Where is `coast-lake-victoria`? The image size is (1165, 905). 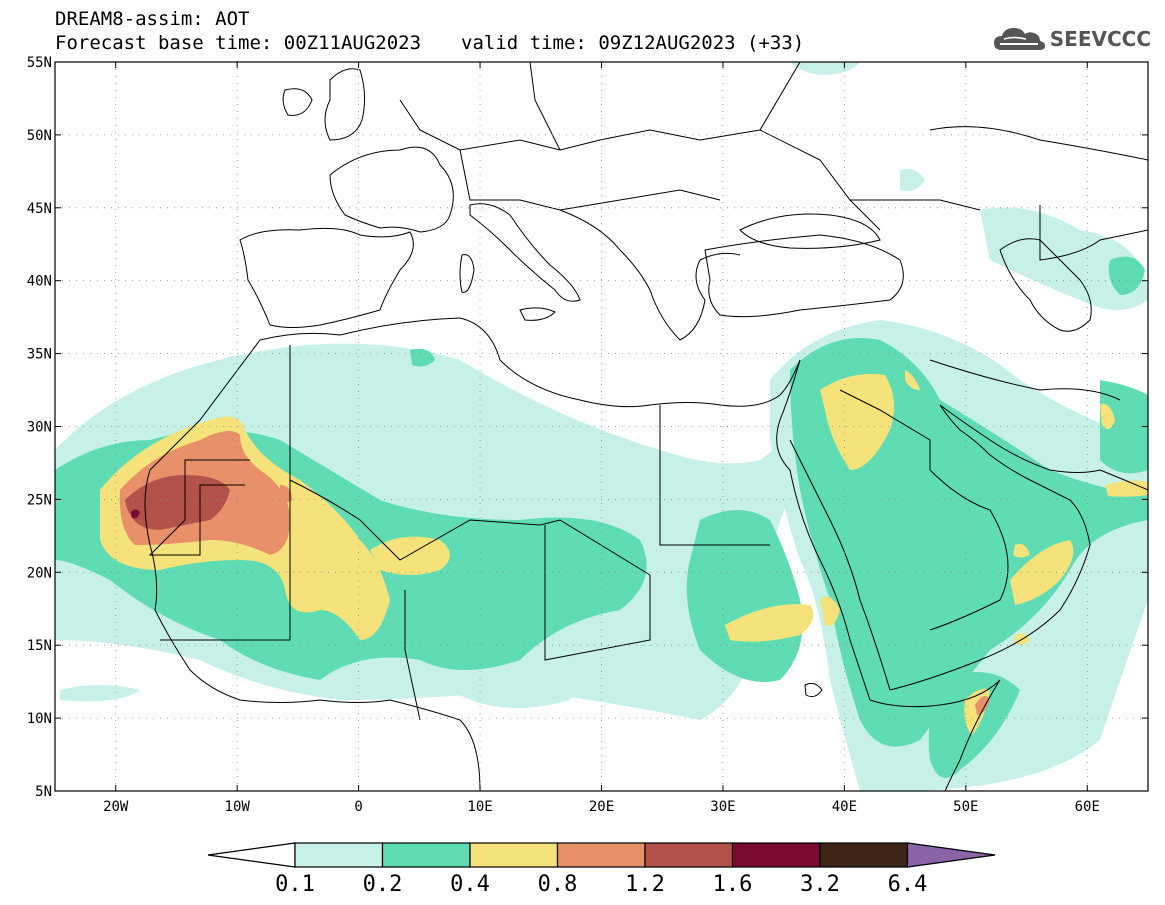
coast-lake-victoria is located at coordinates (813, 690).